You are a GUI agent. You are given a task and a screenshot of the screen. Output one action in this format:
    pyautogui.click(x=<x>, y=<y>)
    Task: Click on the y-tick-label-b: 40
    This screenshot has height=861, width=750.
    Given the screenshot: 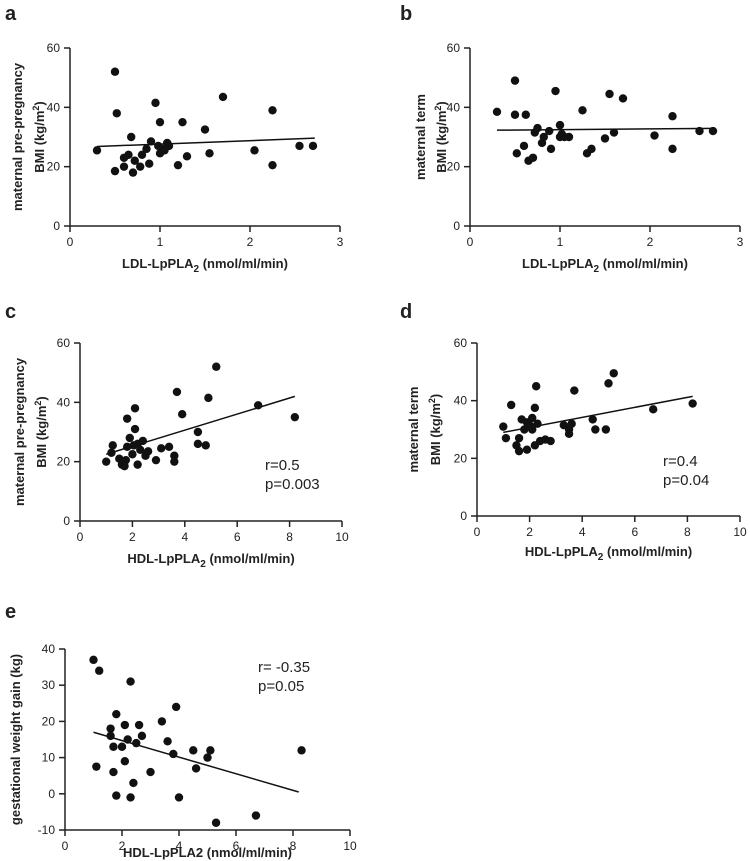 What is the action you would take?
    pyautogui.click(x=454, y=107)
    